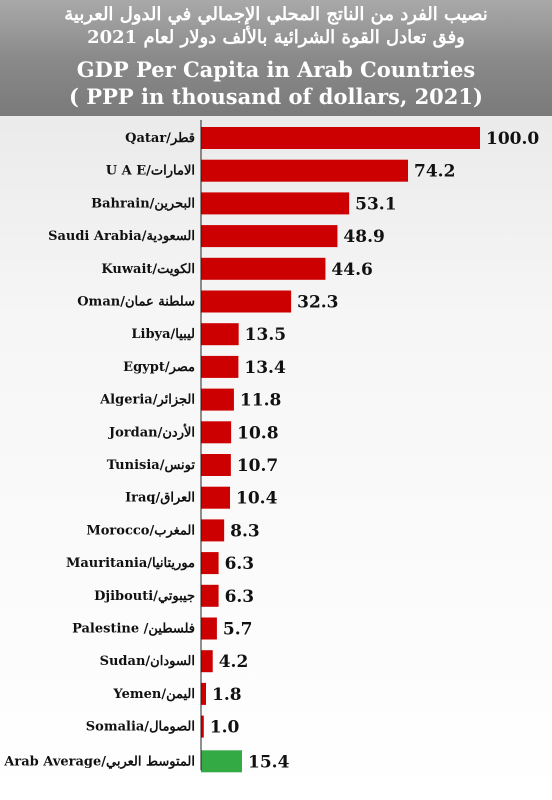 This screenshot has width=552, height=800. I want to click on value-label-oman: 32.3, so click(317, 303).